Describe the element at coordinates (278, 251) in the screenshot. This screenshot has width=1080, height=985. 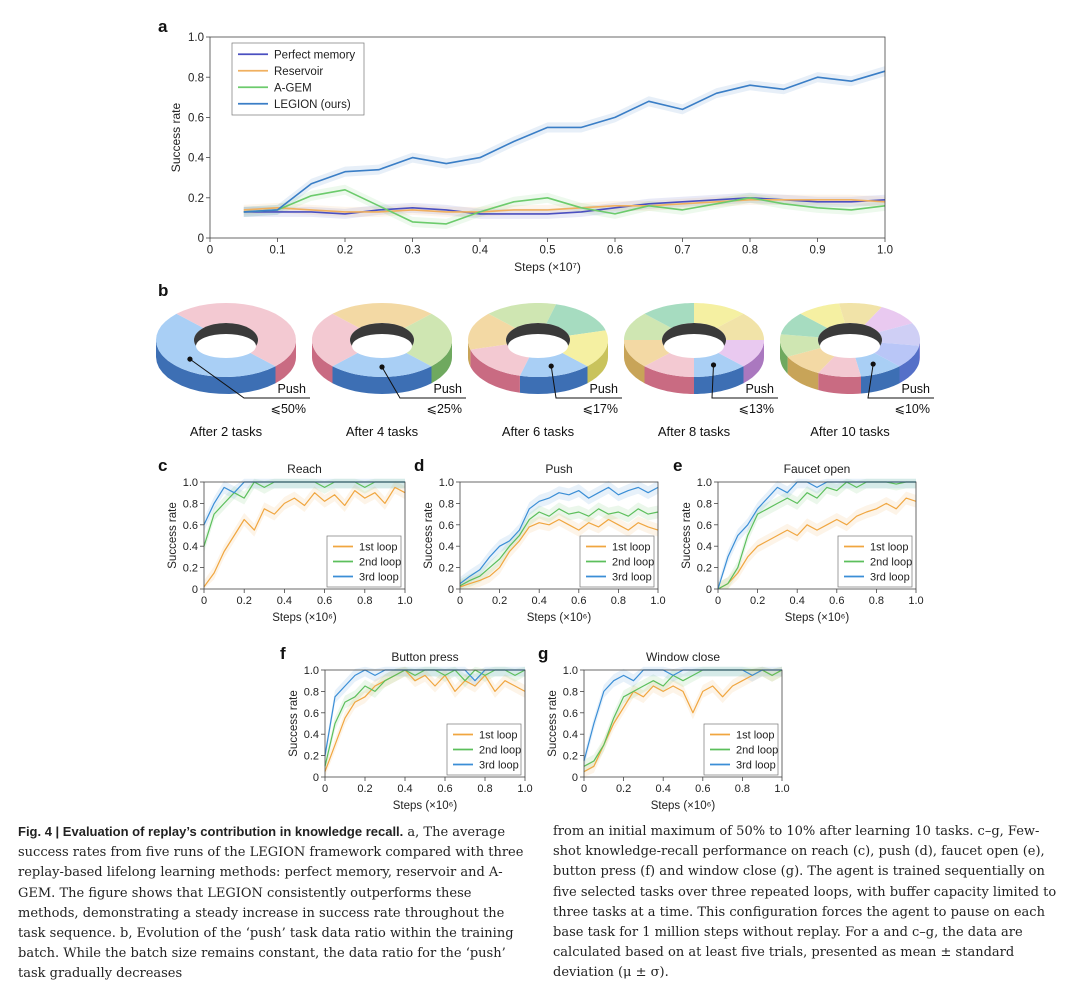
I see `x-tick-label: 0.1` at that location.